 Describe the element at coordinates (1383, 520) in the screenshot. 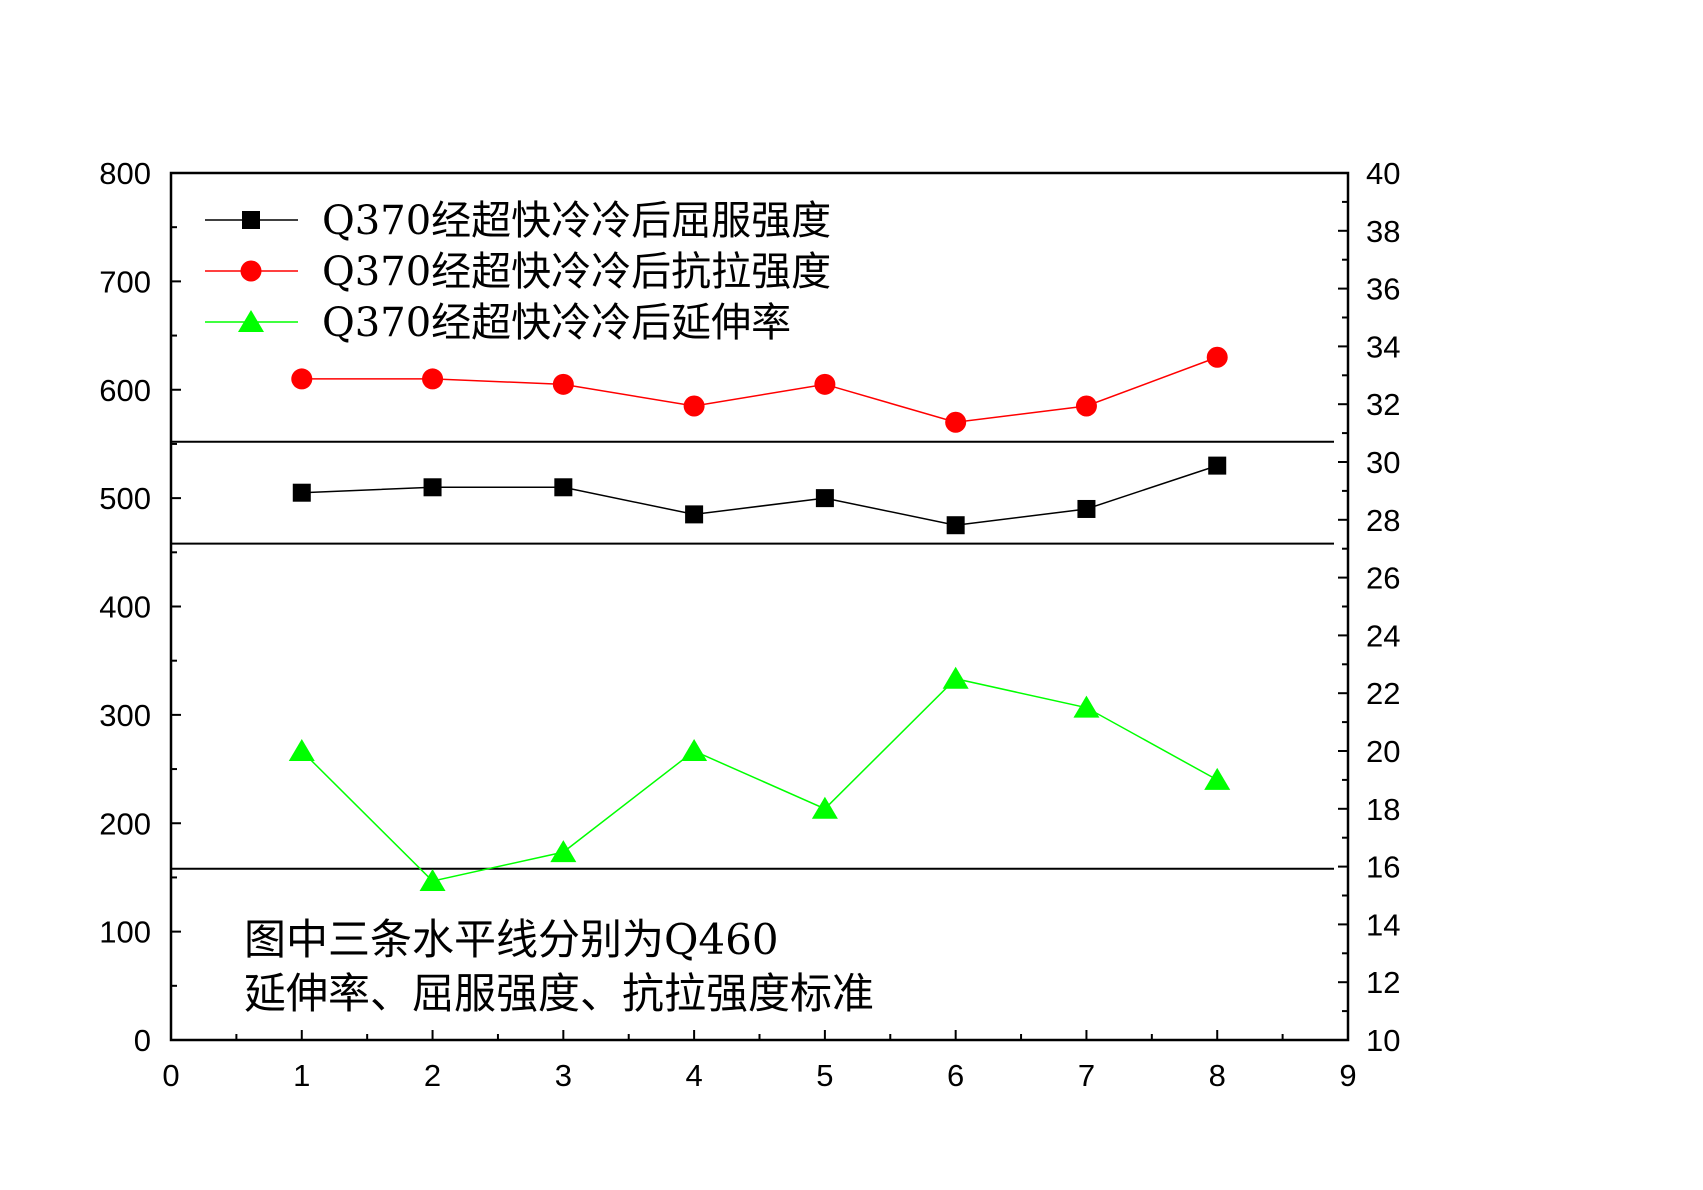

I see `y-right-tick-label: 28` at that location.